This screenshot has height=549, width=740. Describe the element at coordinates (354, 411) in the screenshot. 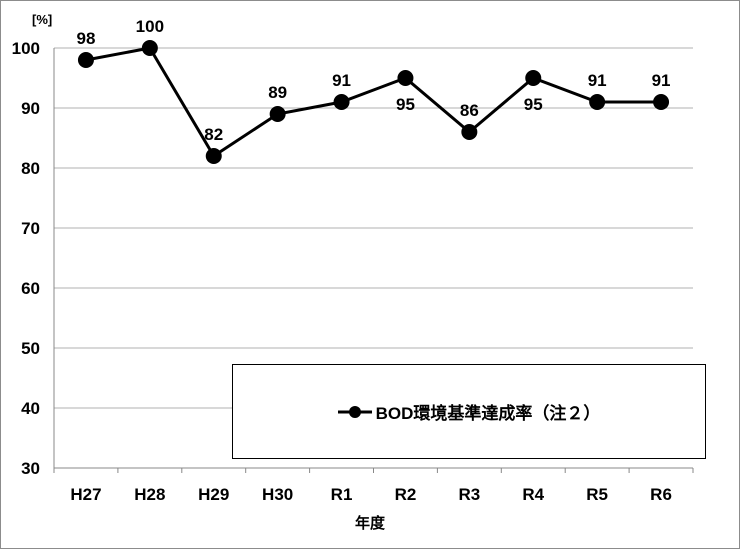

I see `legend-marker-icon` at that location.